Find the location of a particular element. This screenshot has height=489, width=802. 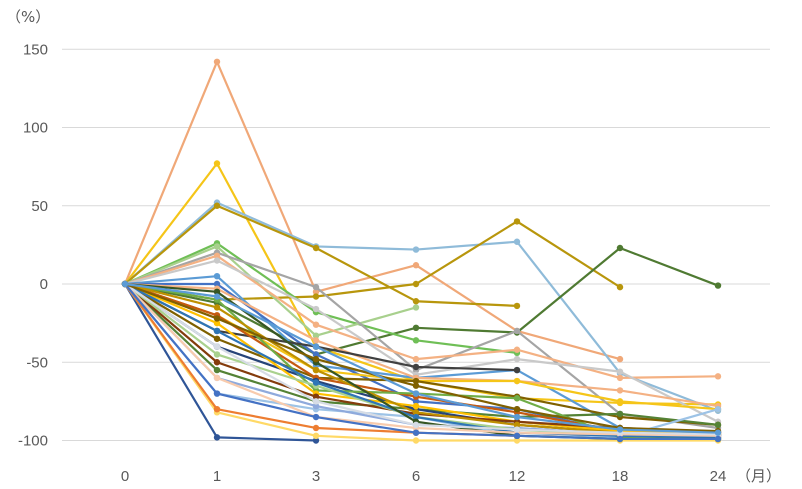

x-tick-label: 0 is located at coordinates (125, 476).